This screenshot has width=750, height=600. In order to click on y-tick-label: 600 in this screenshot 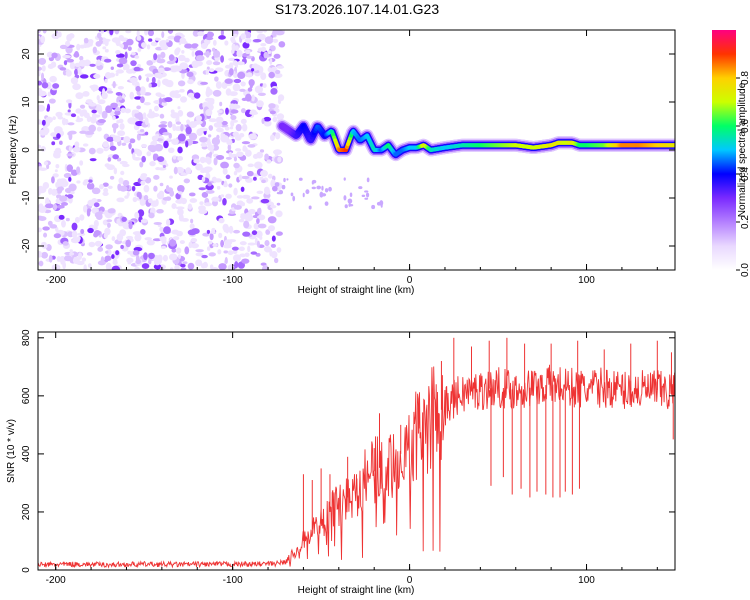, I will do `click(26, 395)`.